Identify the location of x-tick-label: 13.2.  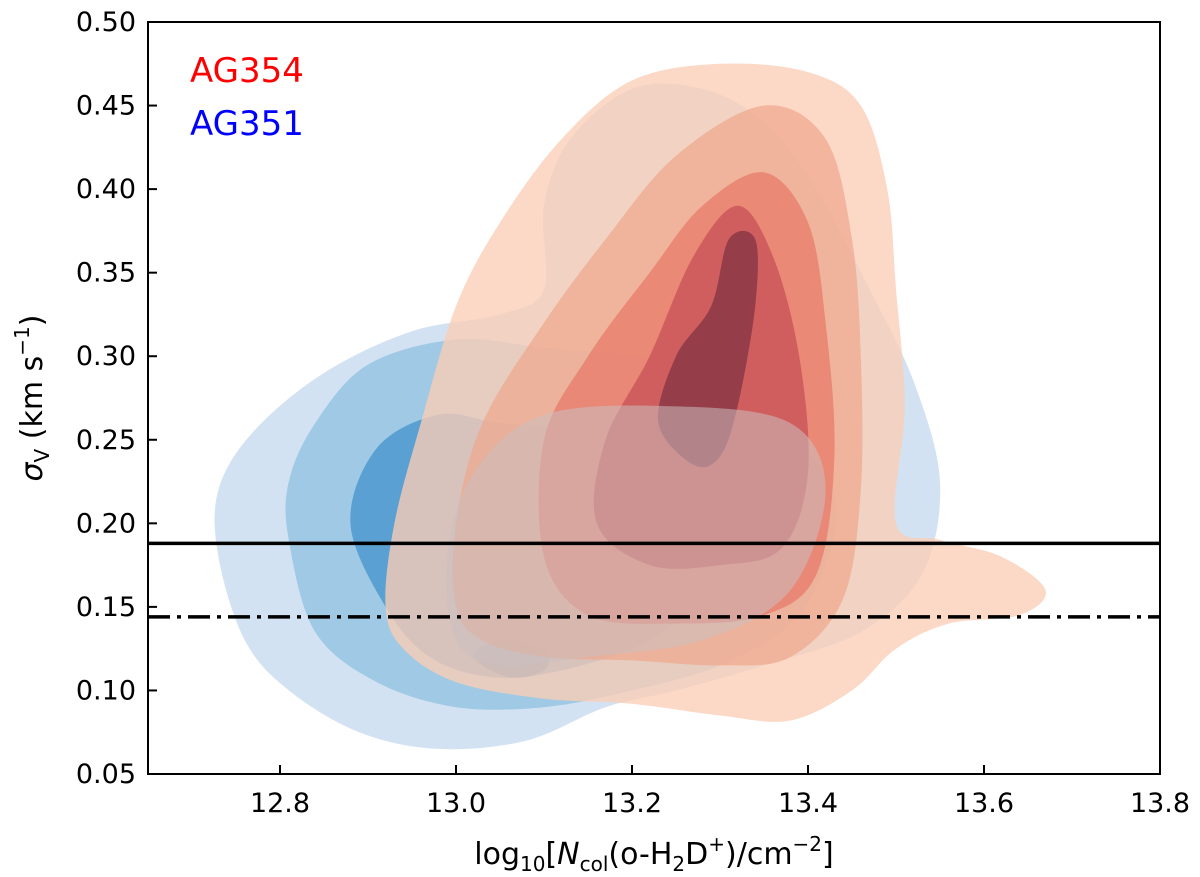
(632, 803).